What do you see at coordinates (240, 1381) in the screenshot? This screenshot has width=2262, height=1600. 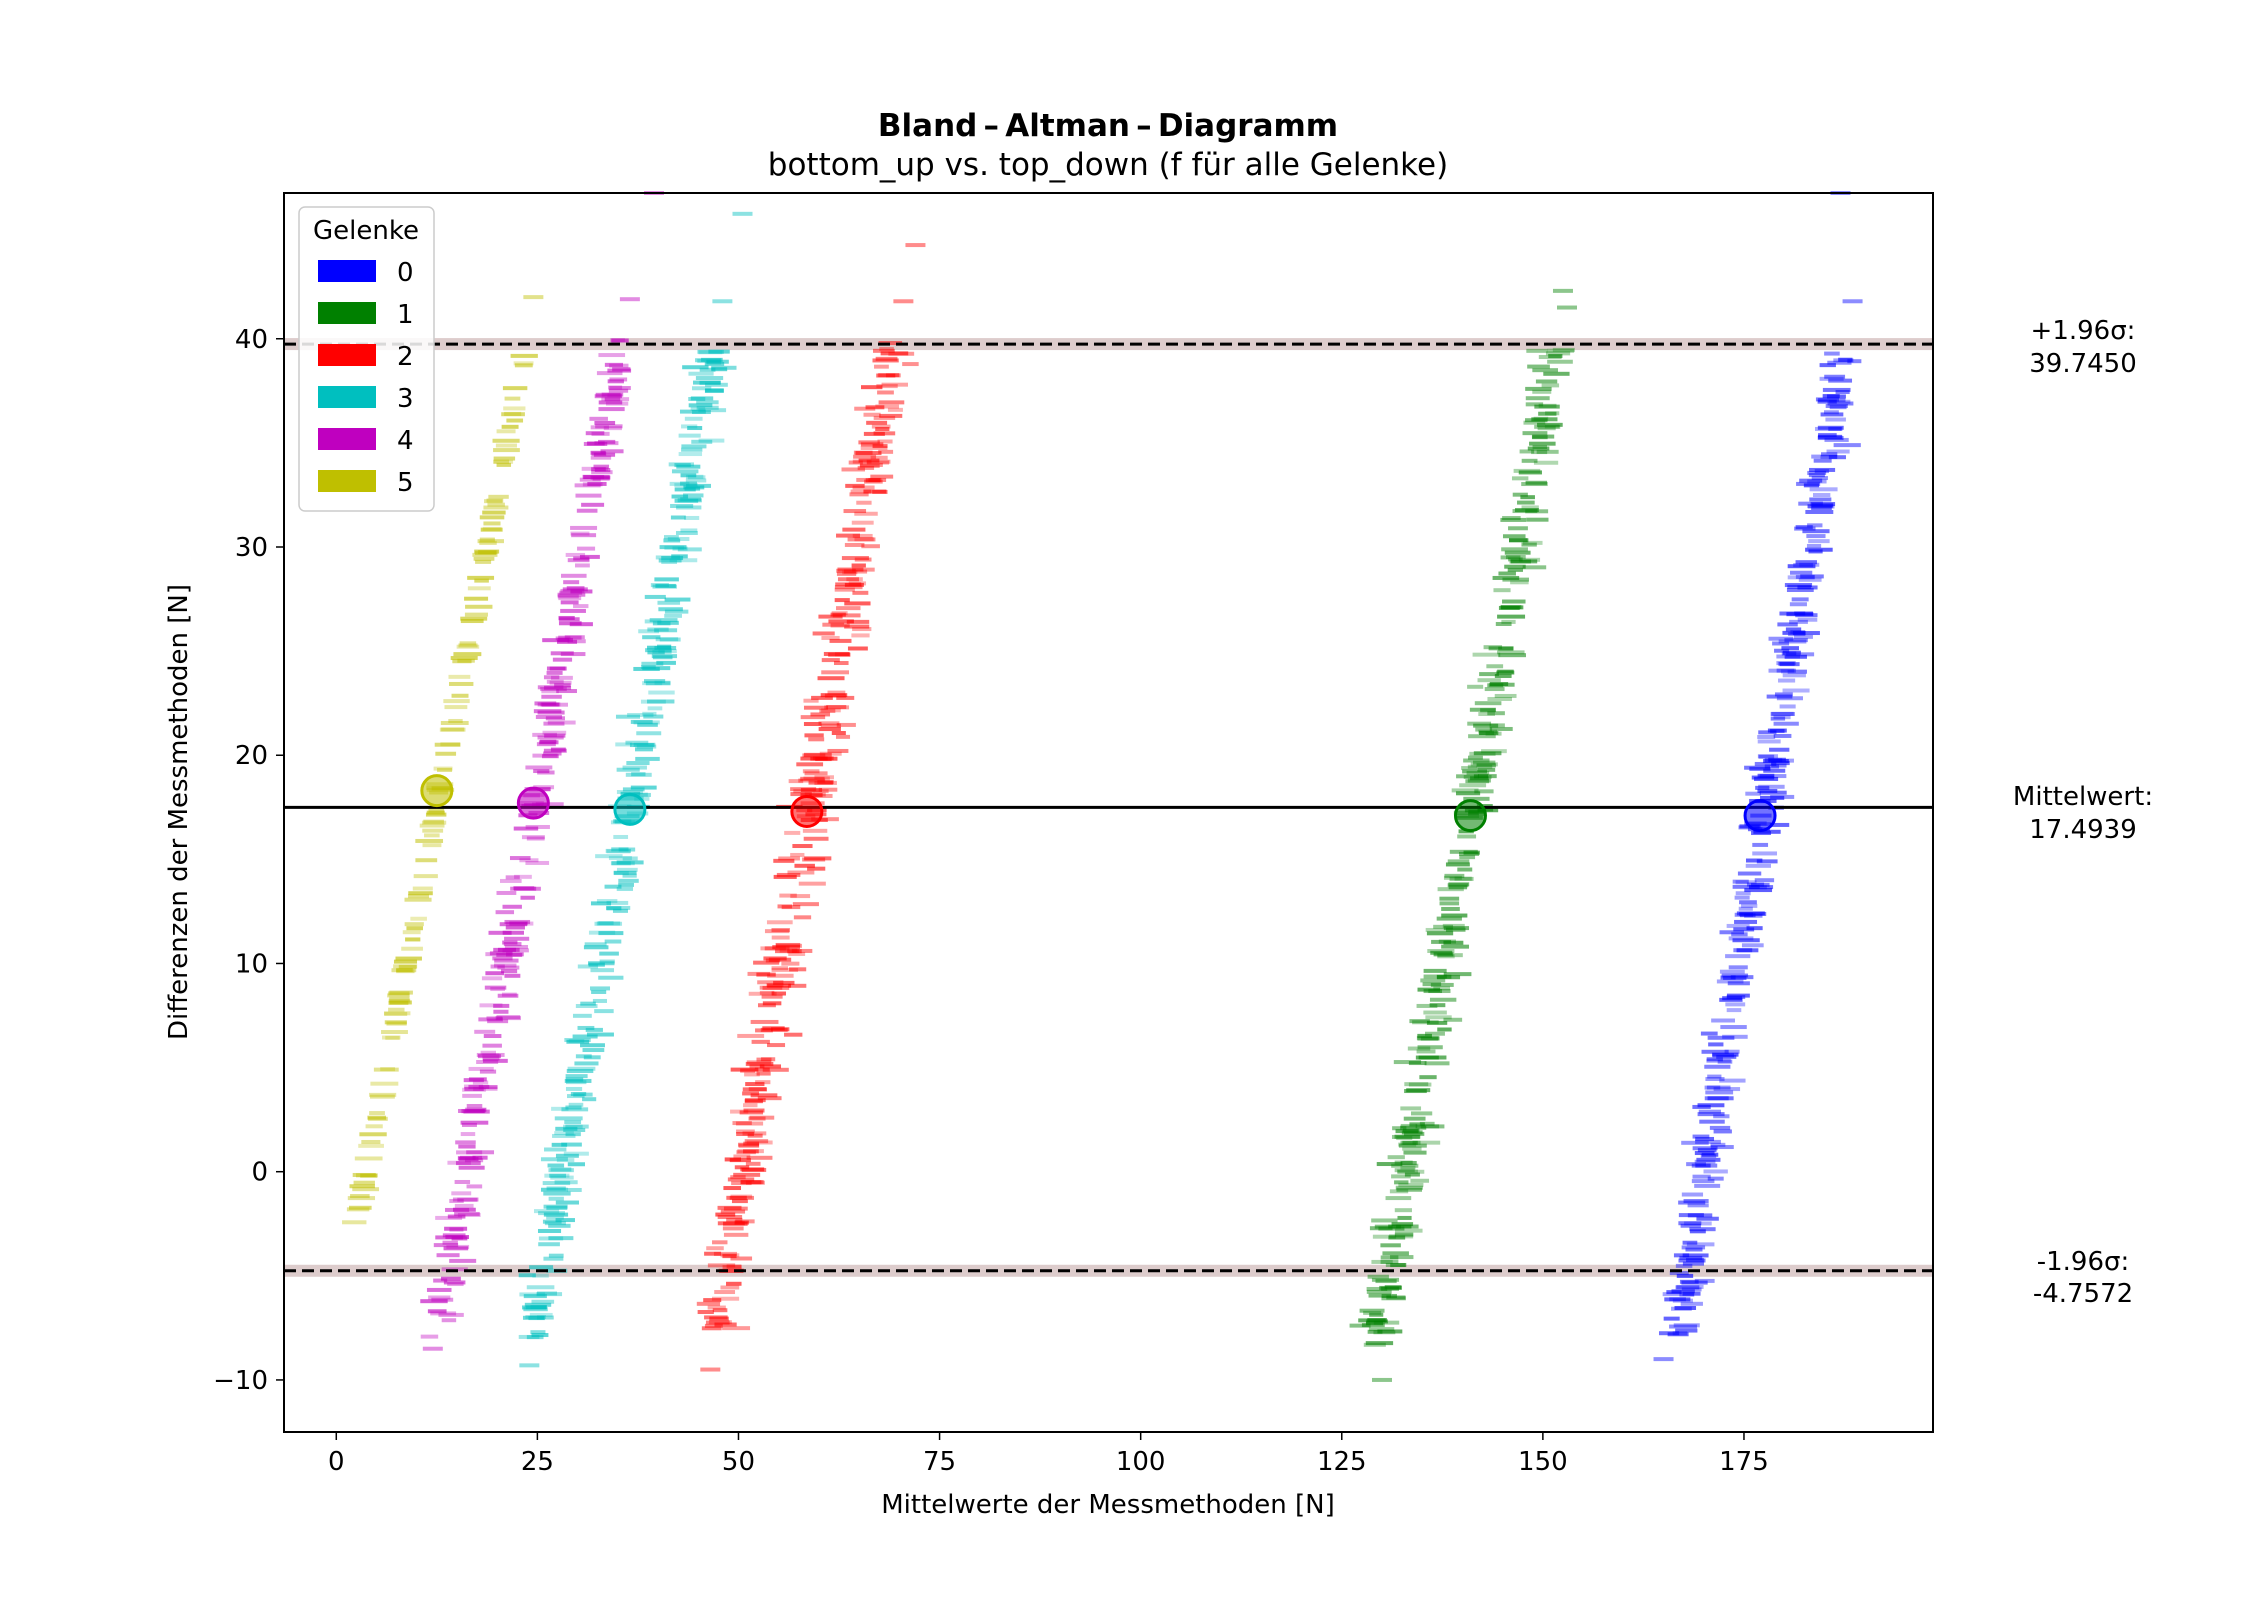 I see `y-tick-label: −10` at bounding box center [240, 1381].